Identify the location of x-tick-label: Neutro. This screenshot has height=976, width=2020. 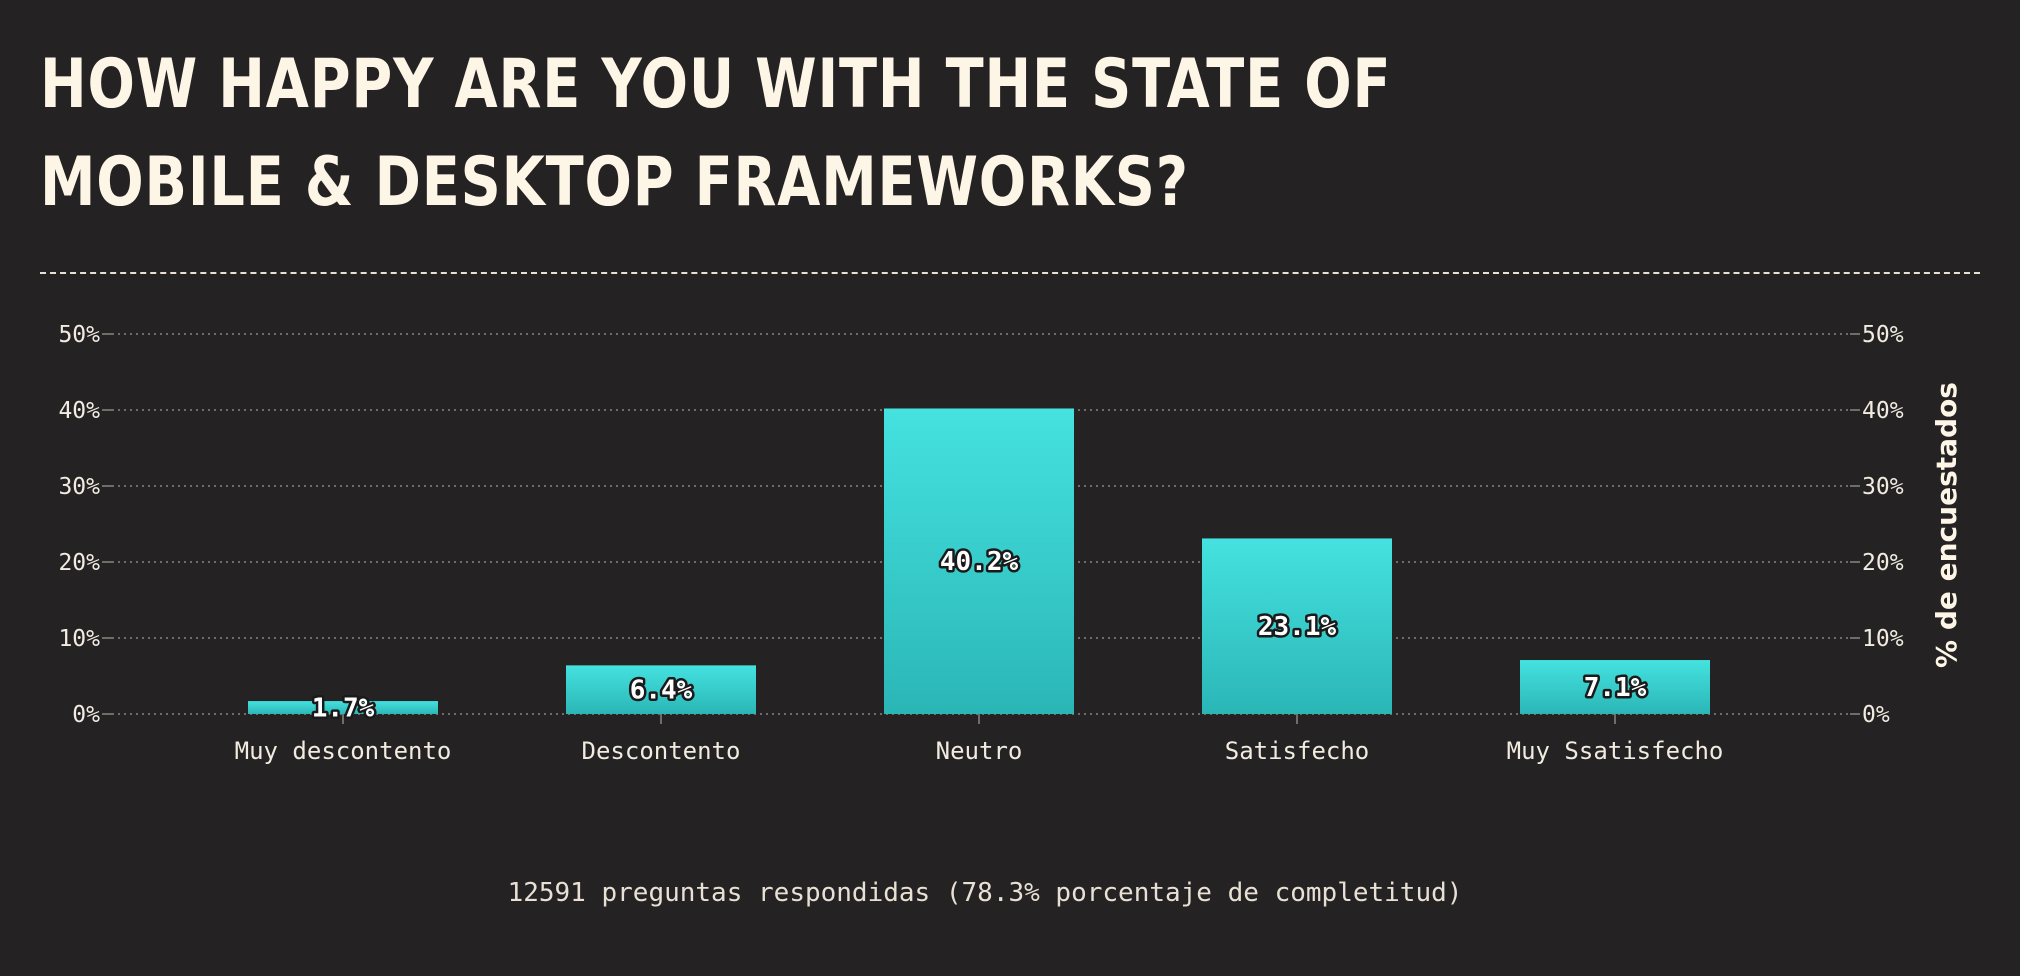
(979, 751).